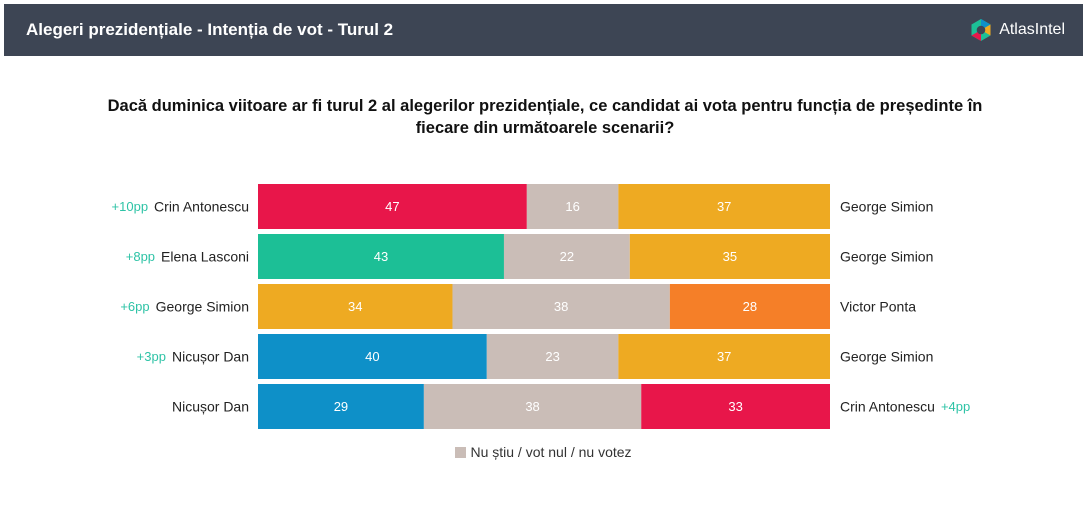  Describe the element at coordinates (201, 207) in the screenshot. I see `candidate-label-left: Crin Antonescu` at that location.